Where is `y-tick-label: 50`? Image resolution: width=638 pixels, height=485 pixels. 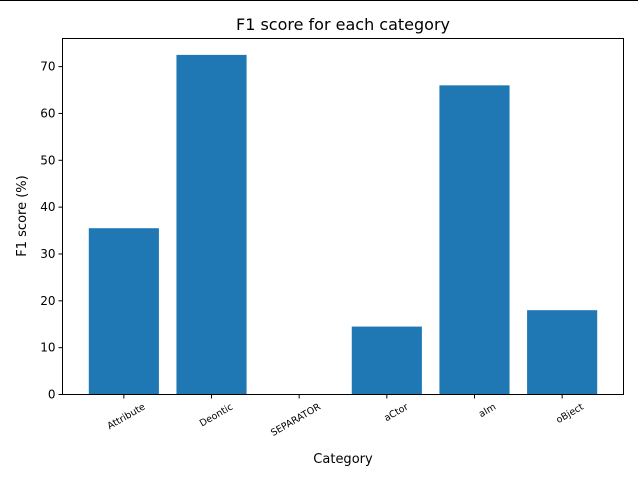
y-tick-label: 50 is located at coordinates (47, 160).